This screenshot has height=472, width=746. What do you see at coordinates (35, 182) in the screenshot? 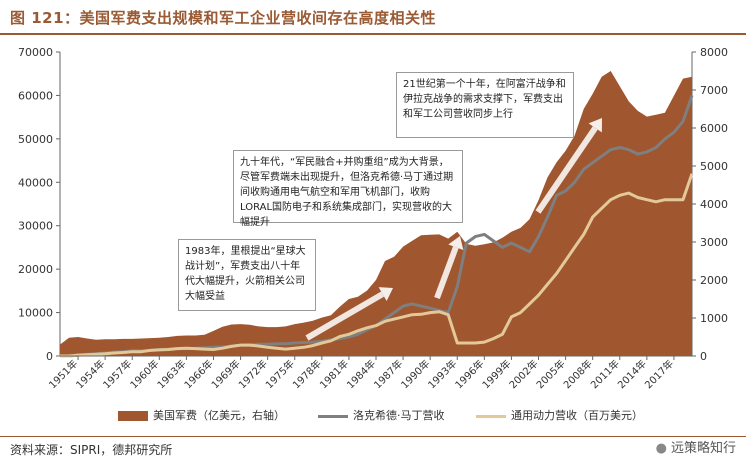
I see `left-axis-tick-label: 40000` at bounding box center [35, 182].